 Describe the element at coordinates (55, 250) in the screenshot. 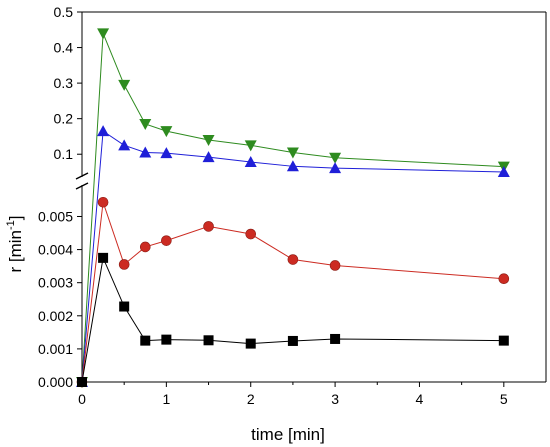

I see `y-tick-label-lower: 0.004` at that location.